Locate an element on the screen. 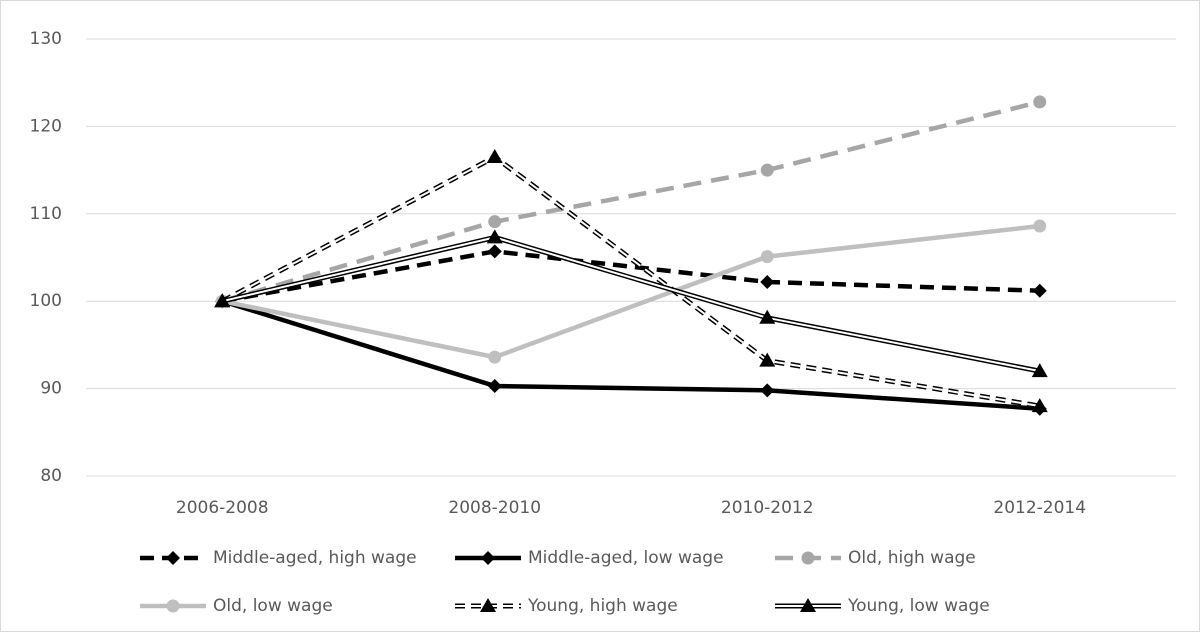 Image resolution: width=1200 pixels, height=632 pixels. legend-label: Young, low wage is located at coordinates (918, 606).